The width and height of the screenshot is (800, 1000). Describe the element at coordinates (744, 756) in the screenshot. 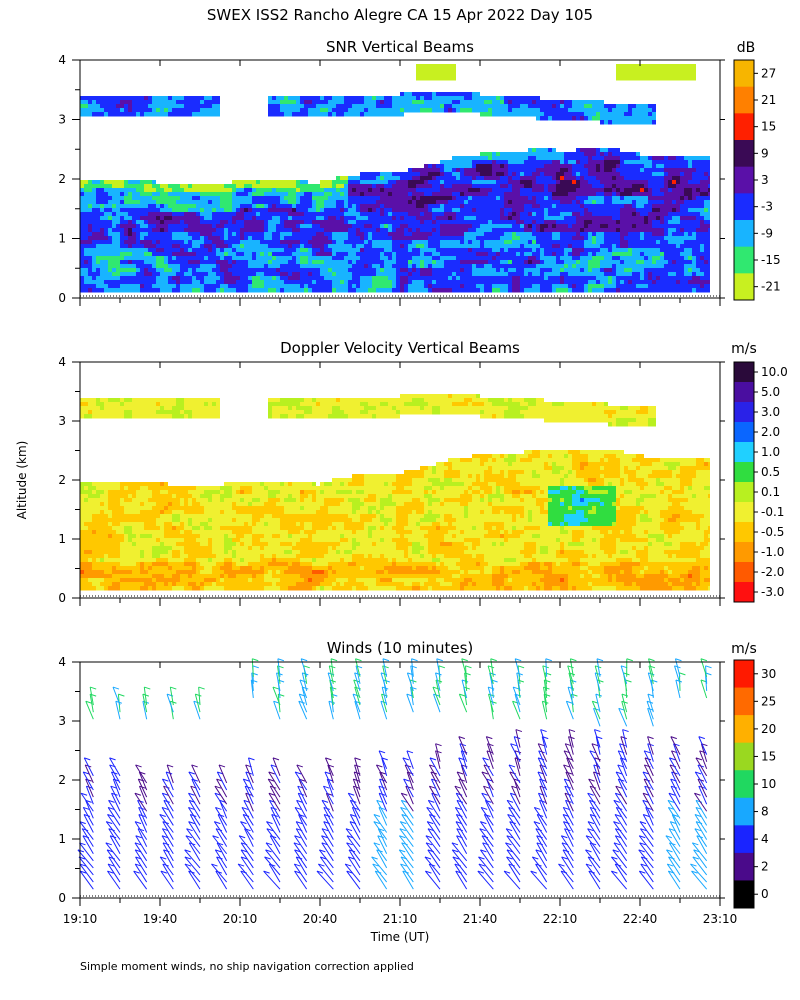

I see `winds-colorbar-swatch` at that location.